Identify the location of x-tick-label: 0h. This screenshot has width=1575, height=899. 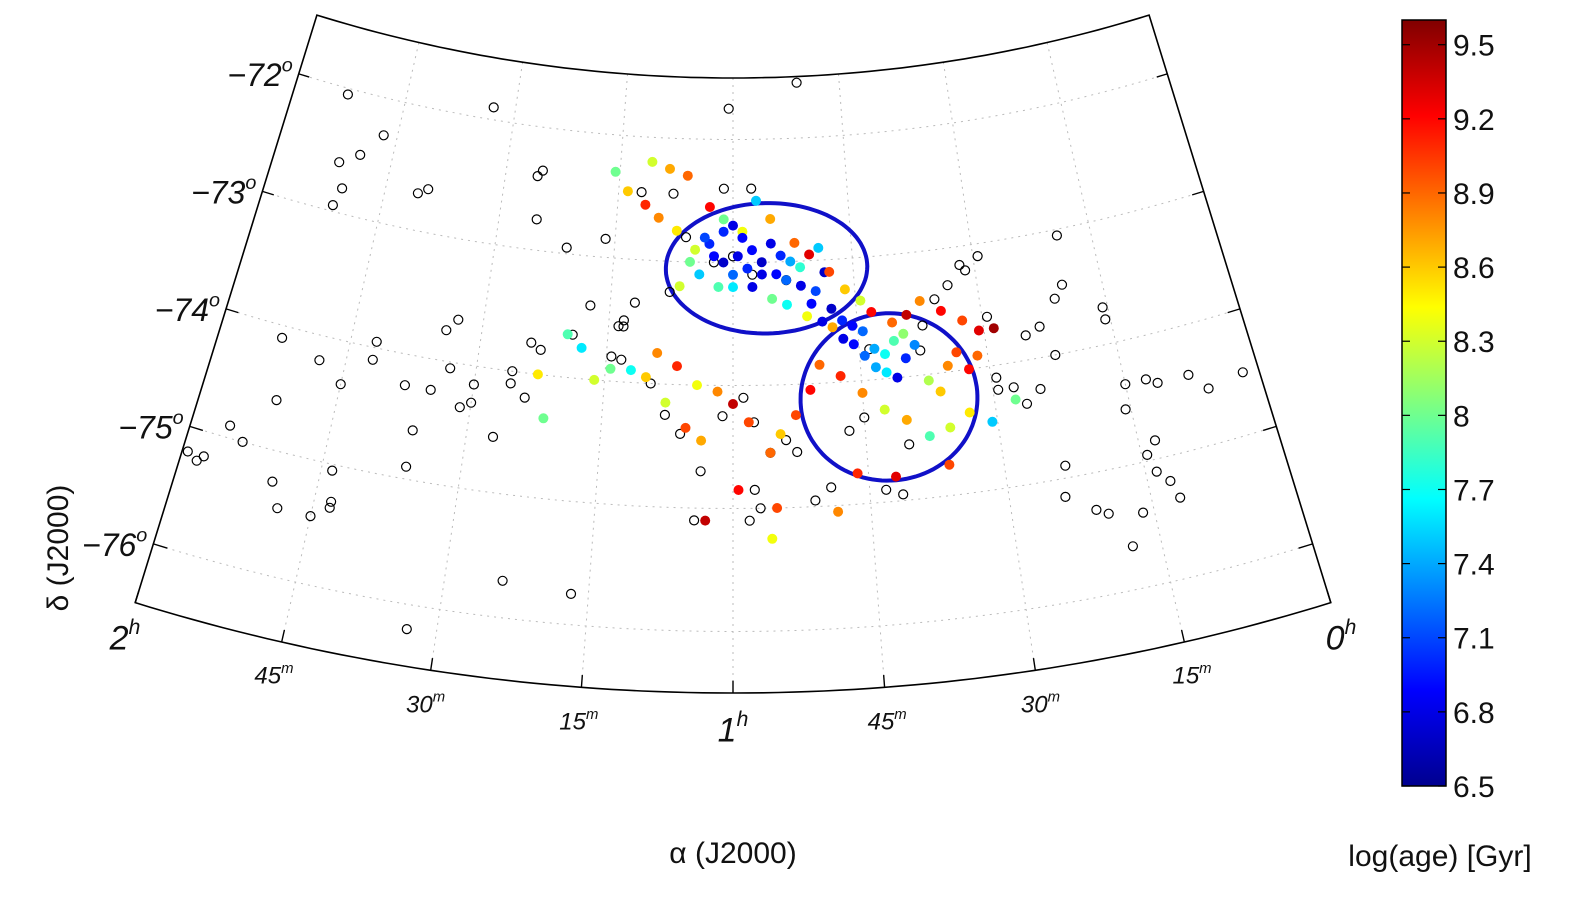
(1341, 636).